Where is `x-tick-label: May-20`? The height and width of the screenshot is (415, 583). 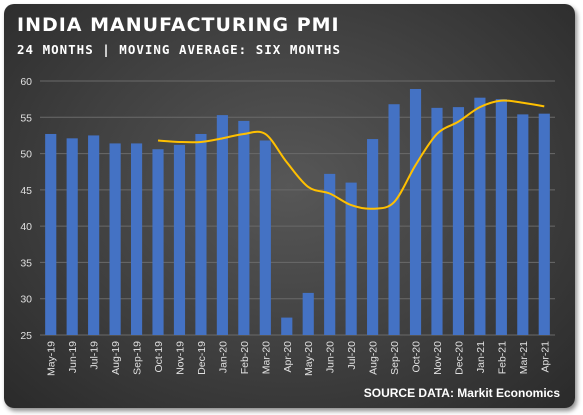 x-tick-label: May-20 is located at coordinates (309, 358).